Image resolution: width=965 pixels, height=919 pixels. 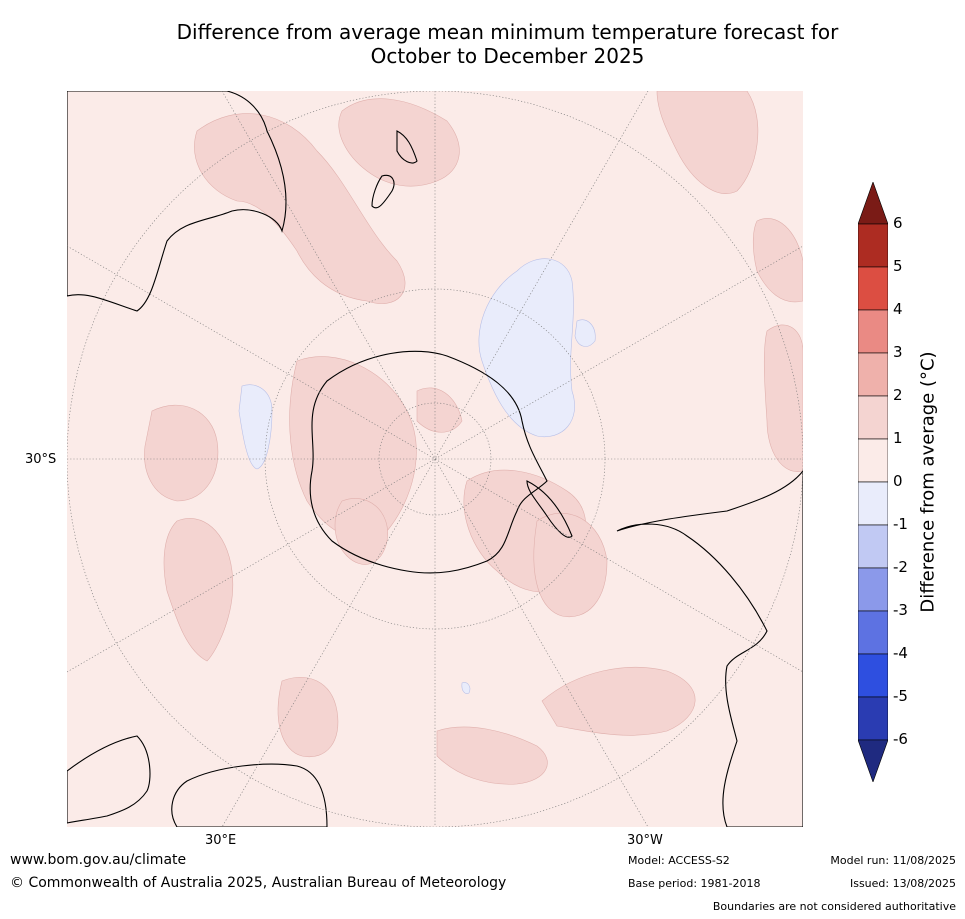 What do you see at coordinates (709, 648) in the screenshot?
I see `south-america-outline` at bounding box center [709, 648].